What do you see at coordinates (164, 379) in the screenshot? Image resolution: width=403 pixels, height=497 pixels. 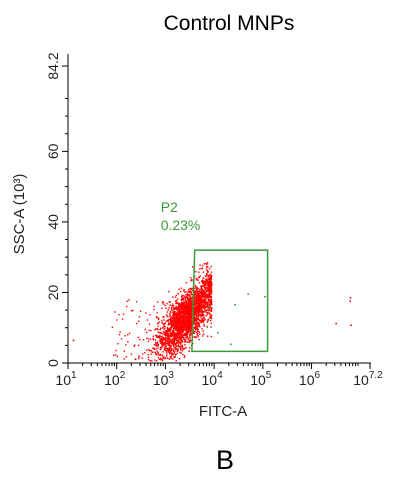 I see `x-tick-label: 103` at bounding box center [164, 379].